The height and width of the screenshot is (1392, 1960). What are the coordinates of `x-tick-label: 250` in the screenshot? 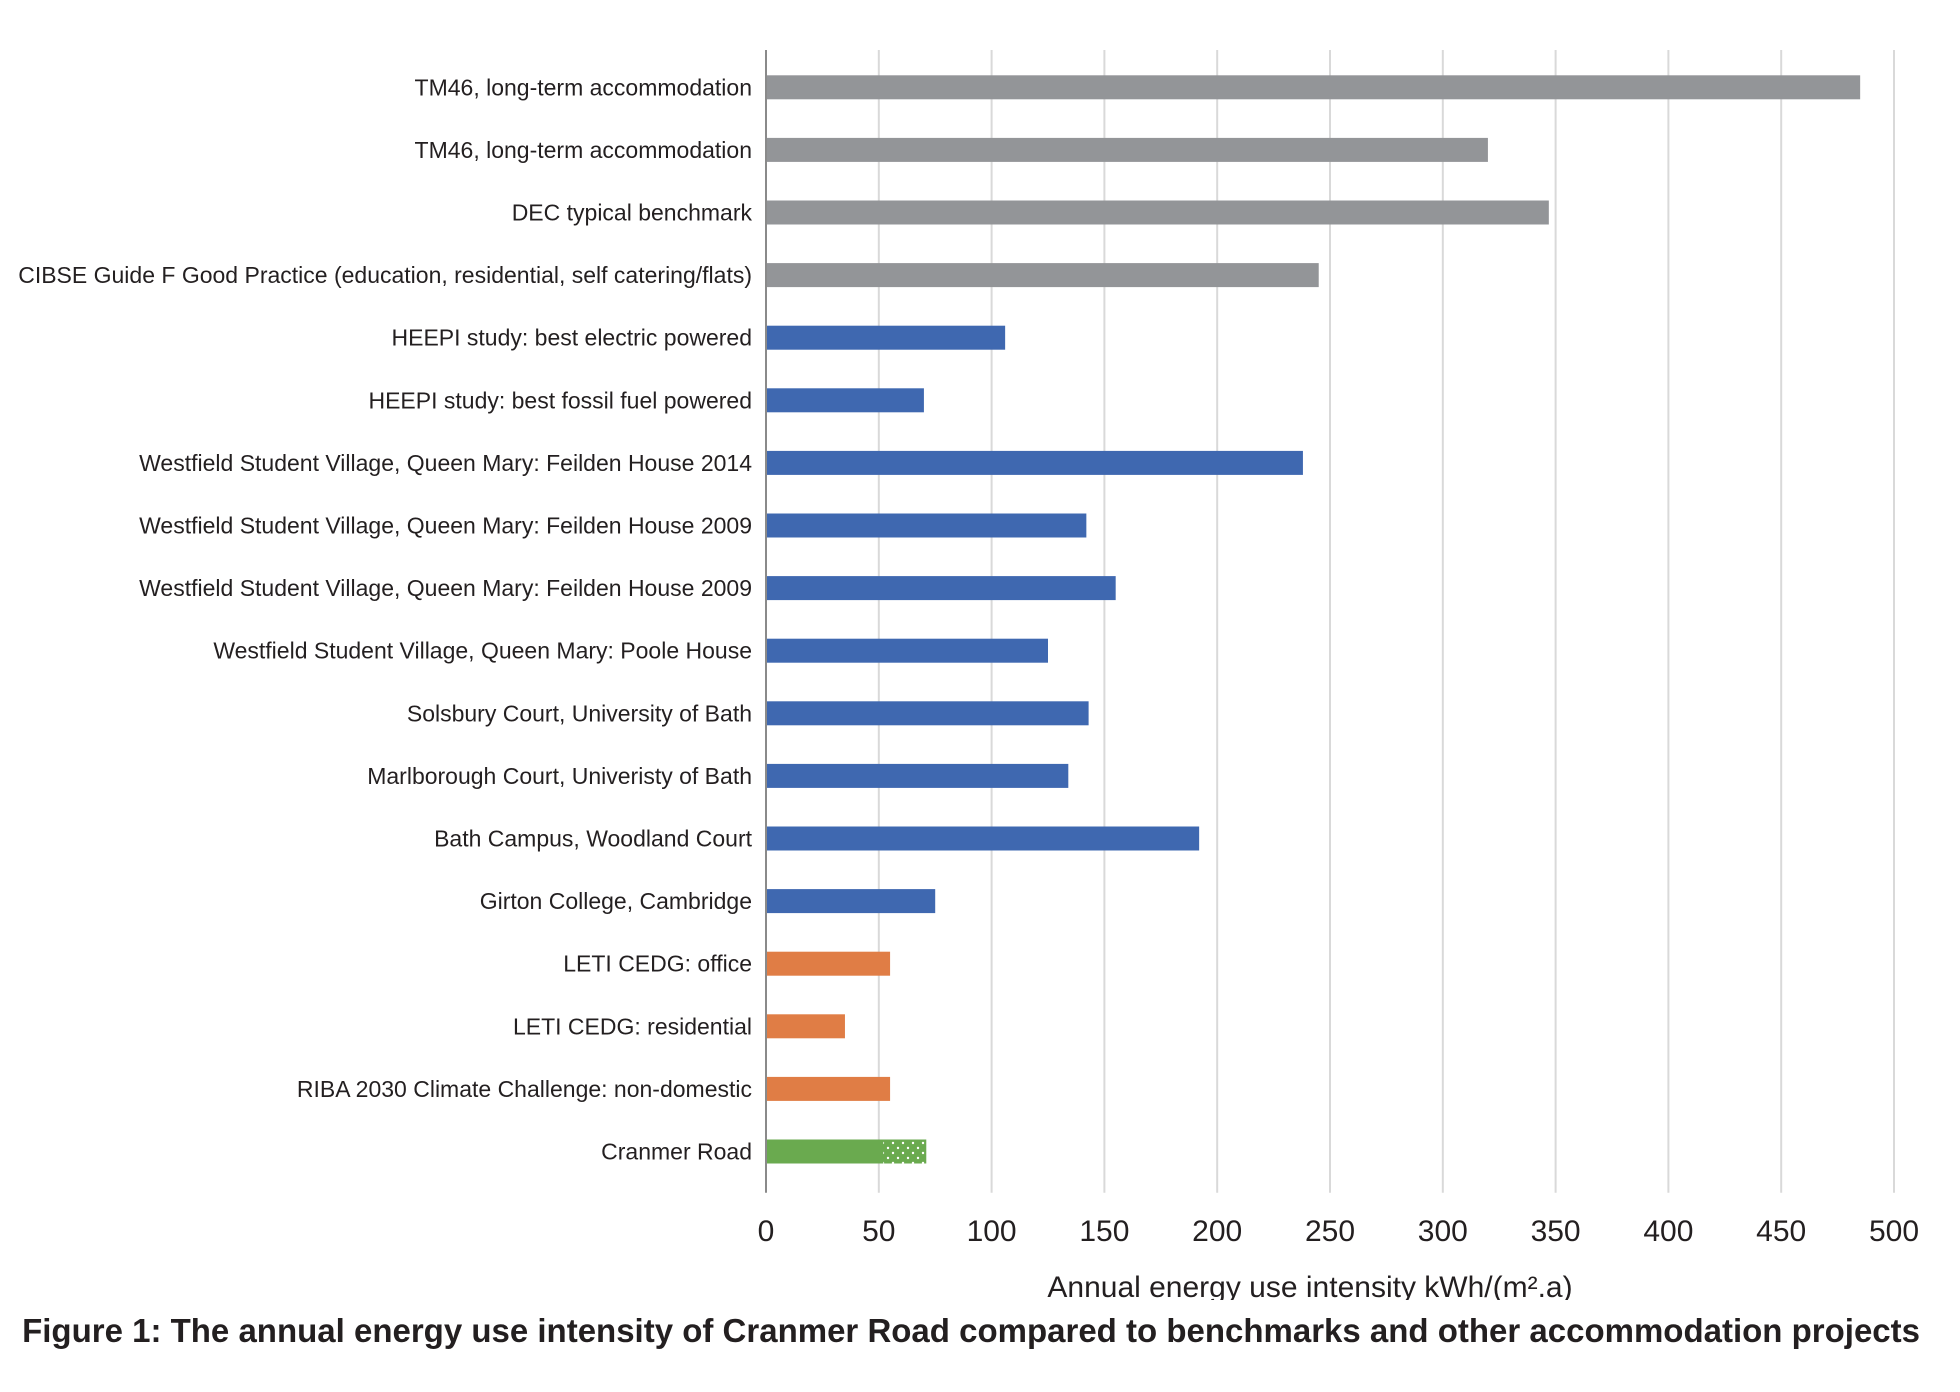 It's located at (1330, 1231).